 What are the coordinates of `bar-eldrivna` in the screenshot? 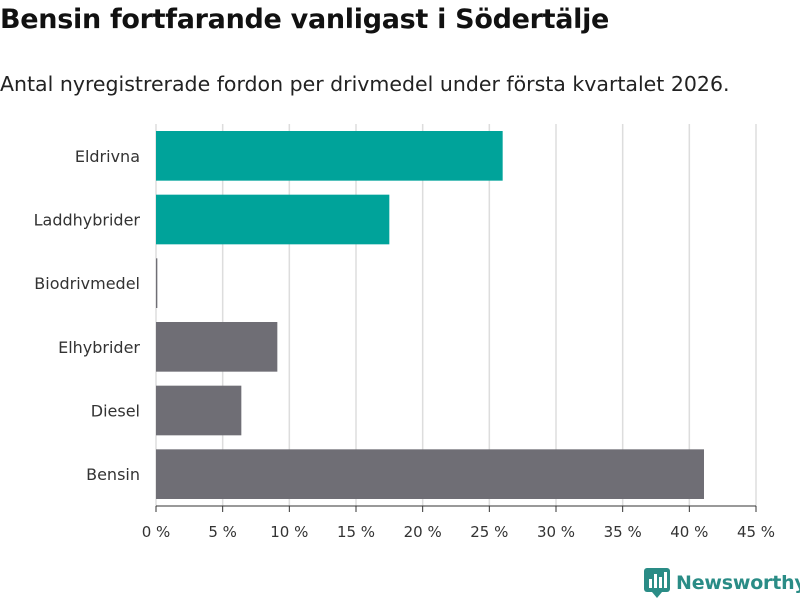 It's located at (329, 156).